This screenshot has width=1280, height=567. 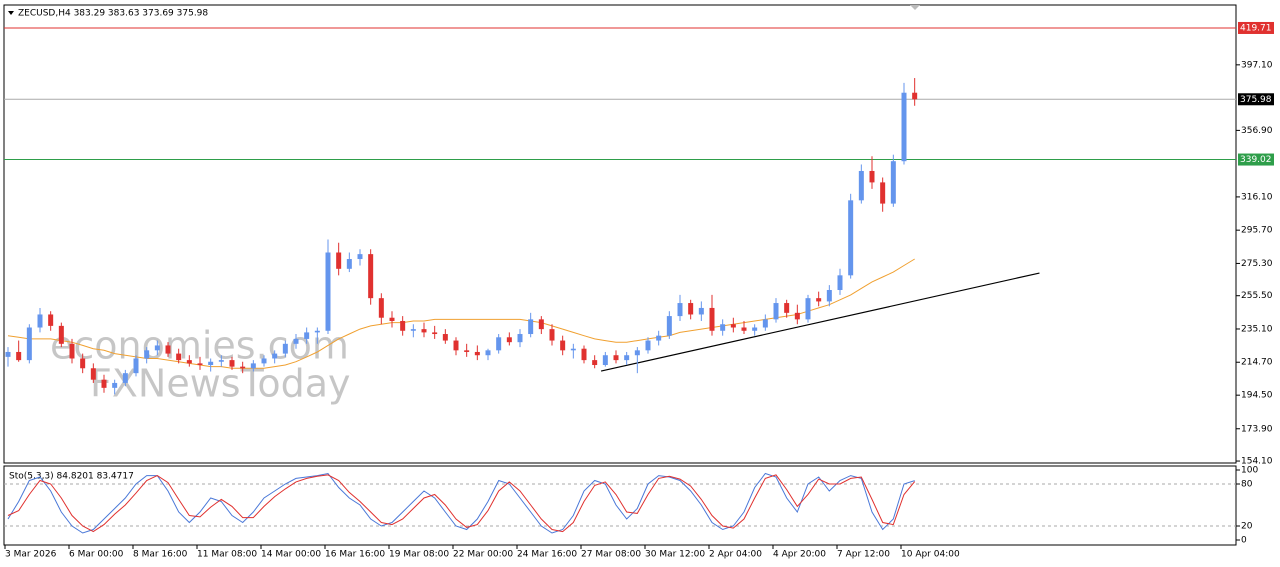 I want to click on price-tag-label: 375.98, so click(x=1256, y=100).